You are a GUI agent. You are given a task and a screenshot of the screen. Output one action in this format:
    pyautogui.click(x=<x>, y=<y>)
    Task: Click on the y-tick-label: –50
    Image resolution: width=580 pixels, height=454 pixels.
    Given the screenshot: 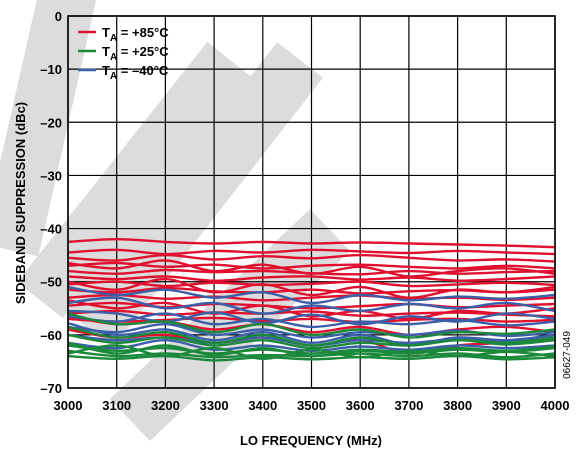 What is the action you would take?
    pyautogui.click(x=51, y=282)
    